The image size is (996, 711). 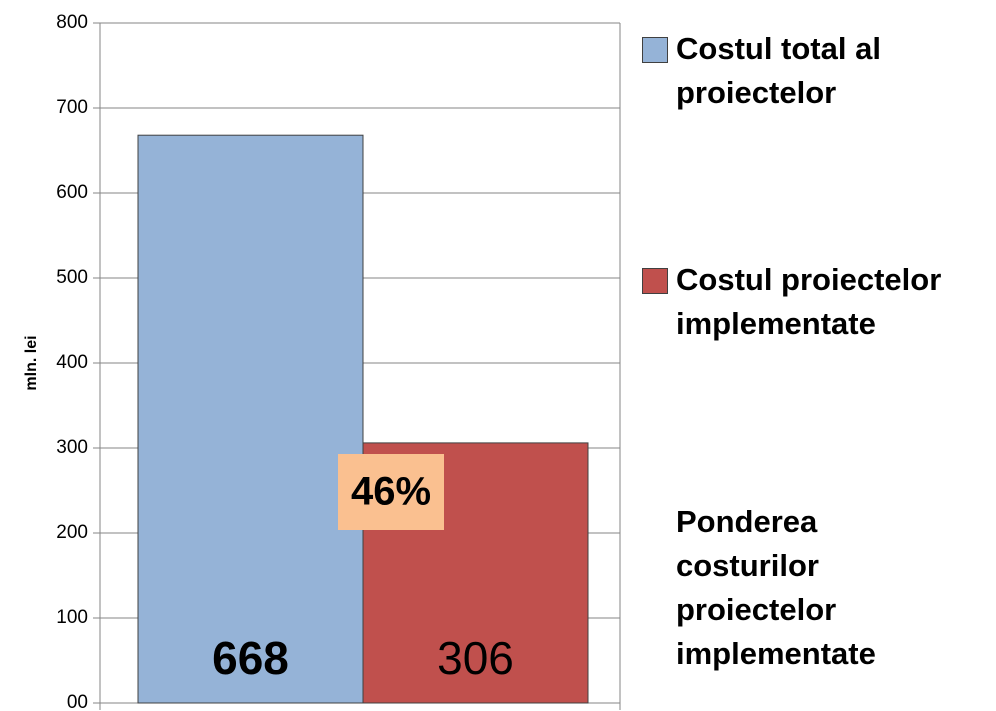 I want to click on data-label-box, so click(x=391, y=492).